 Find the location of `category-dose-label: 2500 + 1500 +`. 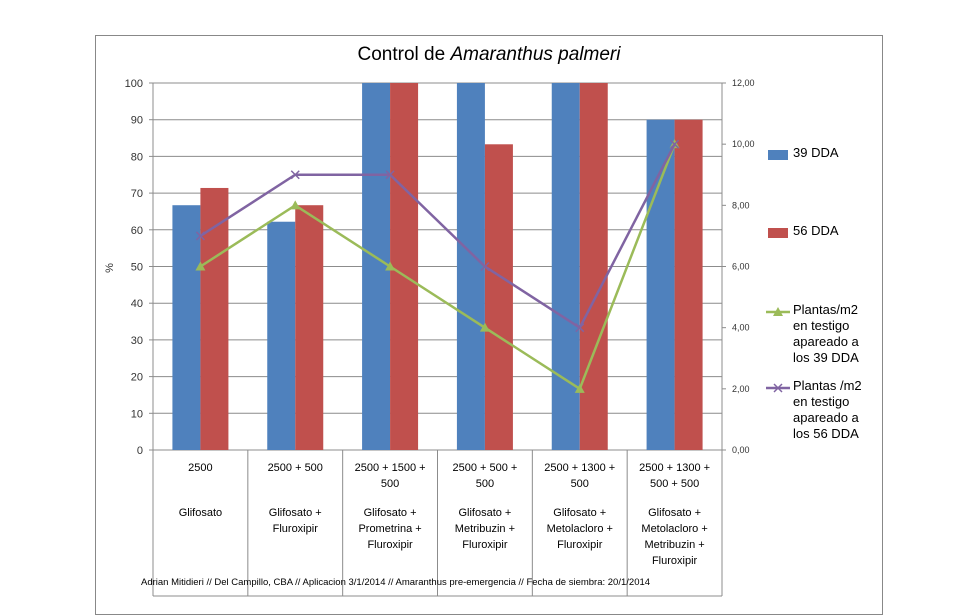

category-dose-label: 2500 + 1500 + is located at coordinates (390, 468).